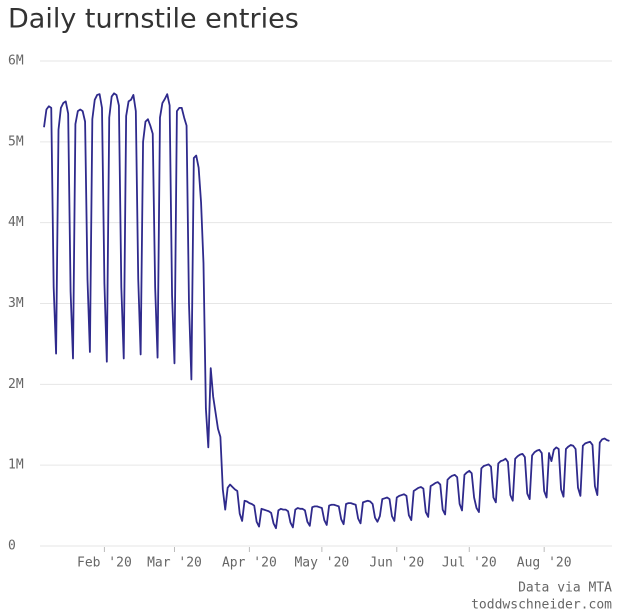  Describe the element at coordinates (321, 563) in the screenshot. I see `x-tick-label: May '20` at that location.